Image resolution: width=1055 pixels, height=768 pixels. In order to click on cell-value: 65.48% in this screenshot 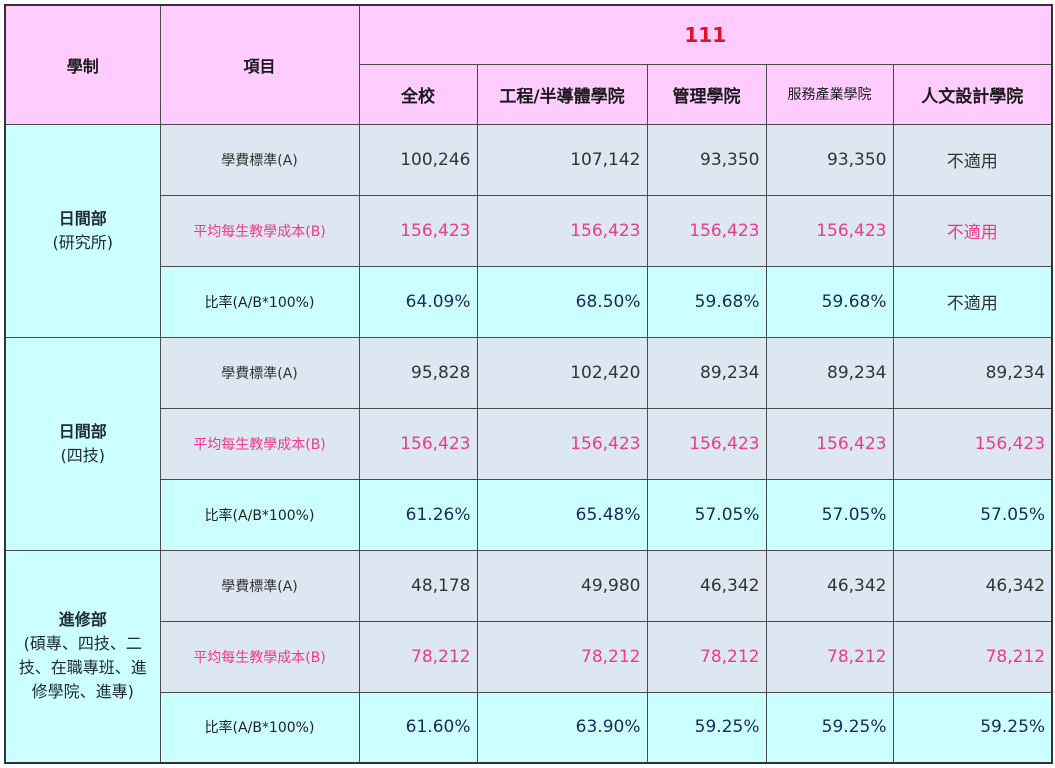, I will do `click(562, 514)`.